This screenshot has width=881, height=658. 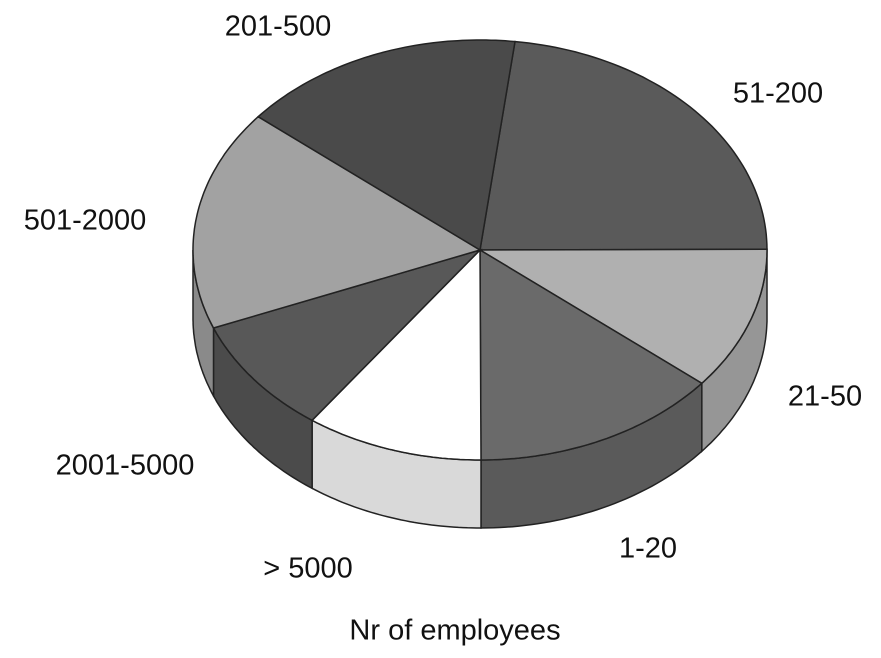 What do you see at coordinates (454, 631) in the screenshot?
I see `axis-label: Nr of employees` at bounding box center [454, 631].